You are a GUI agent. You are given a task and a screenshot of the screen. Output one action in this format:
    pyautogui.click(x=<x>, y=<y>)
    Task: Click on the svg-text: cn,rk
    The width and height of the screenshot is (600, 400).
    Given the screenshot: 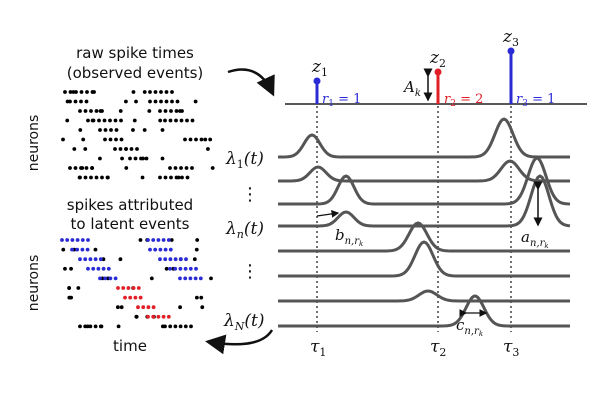 What is the action you would take?
    pyautogui.click(x=469, y=327)
    